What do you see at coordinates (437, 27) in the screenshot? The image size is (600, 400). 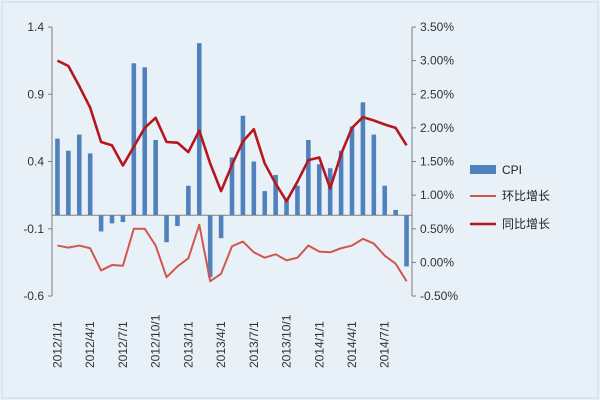 I see `right-tick-label: 3.50%` at bounding box center [437, 27].